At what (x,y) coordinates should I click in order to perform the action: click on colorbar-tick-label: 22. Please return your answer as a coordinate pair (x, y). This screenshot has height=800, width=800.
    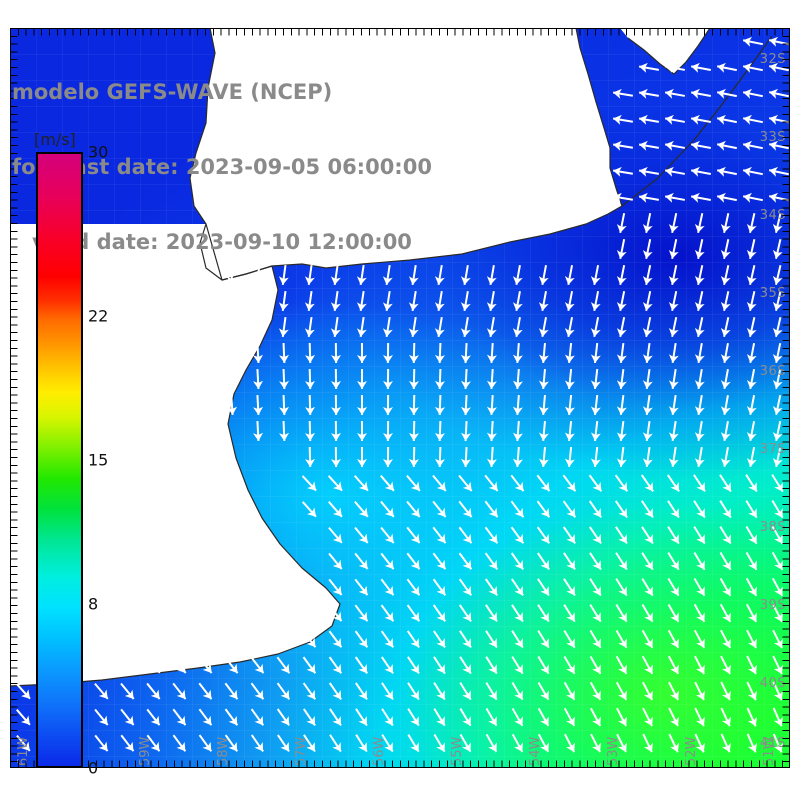
    Looking at the image, I should click on (98, 316).